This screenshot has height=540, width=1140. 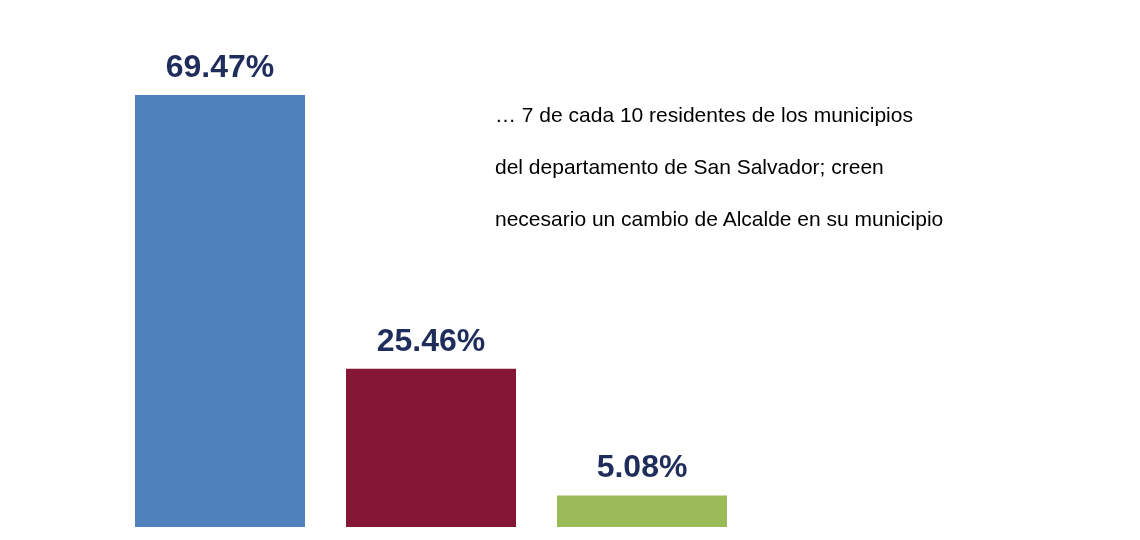 I want to click on data-label: 5.08%, so click(x=642, y=466).